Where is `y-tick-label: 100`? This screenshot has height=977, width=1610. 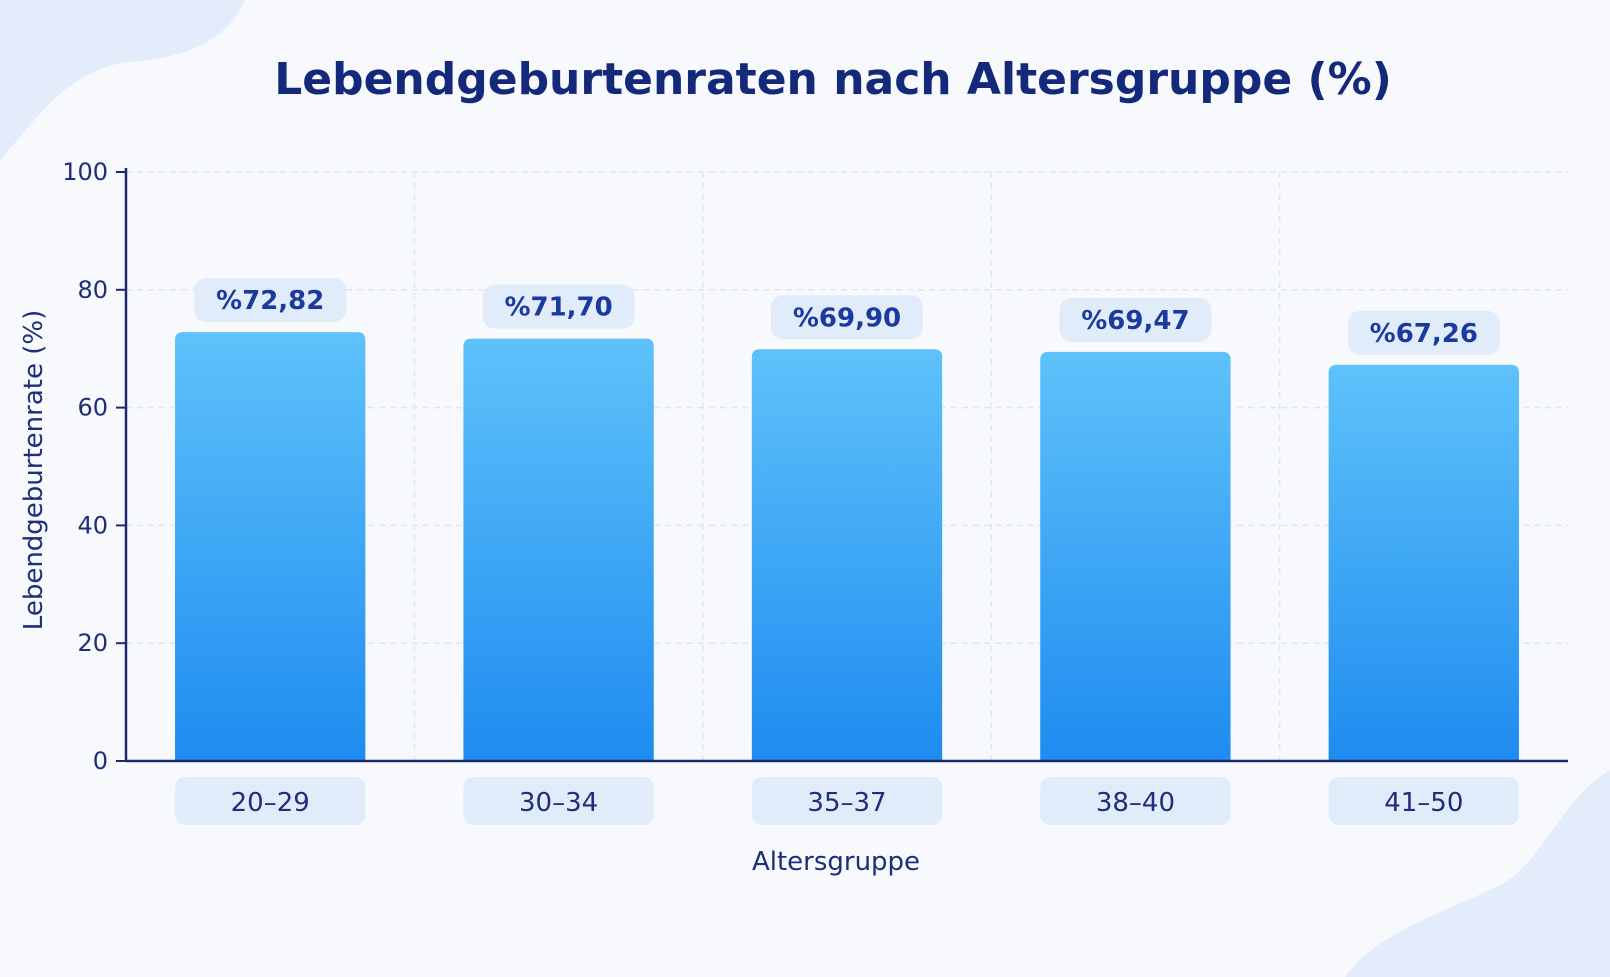 y-tick-label: 100 is located at coordinates (85, 172).